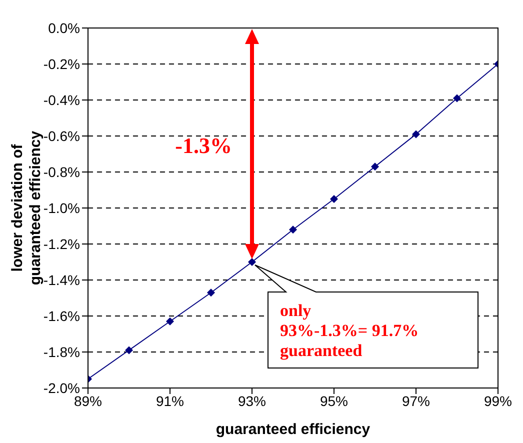  Describe the element at coordinates (498, 400) in the screenshot. I see `x-tick-label: 99%` at that location.